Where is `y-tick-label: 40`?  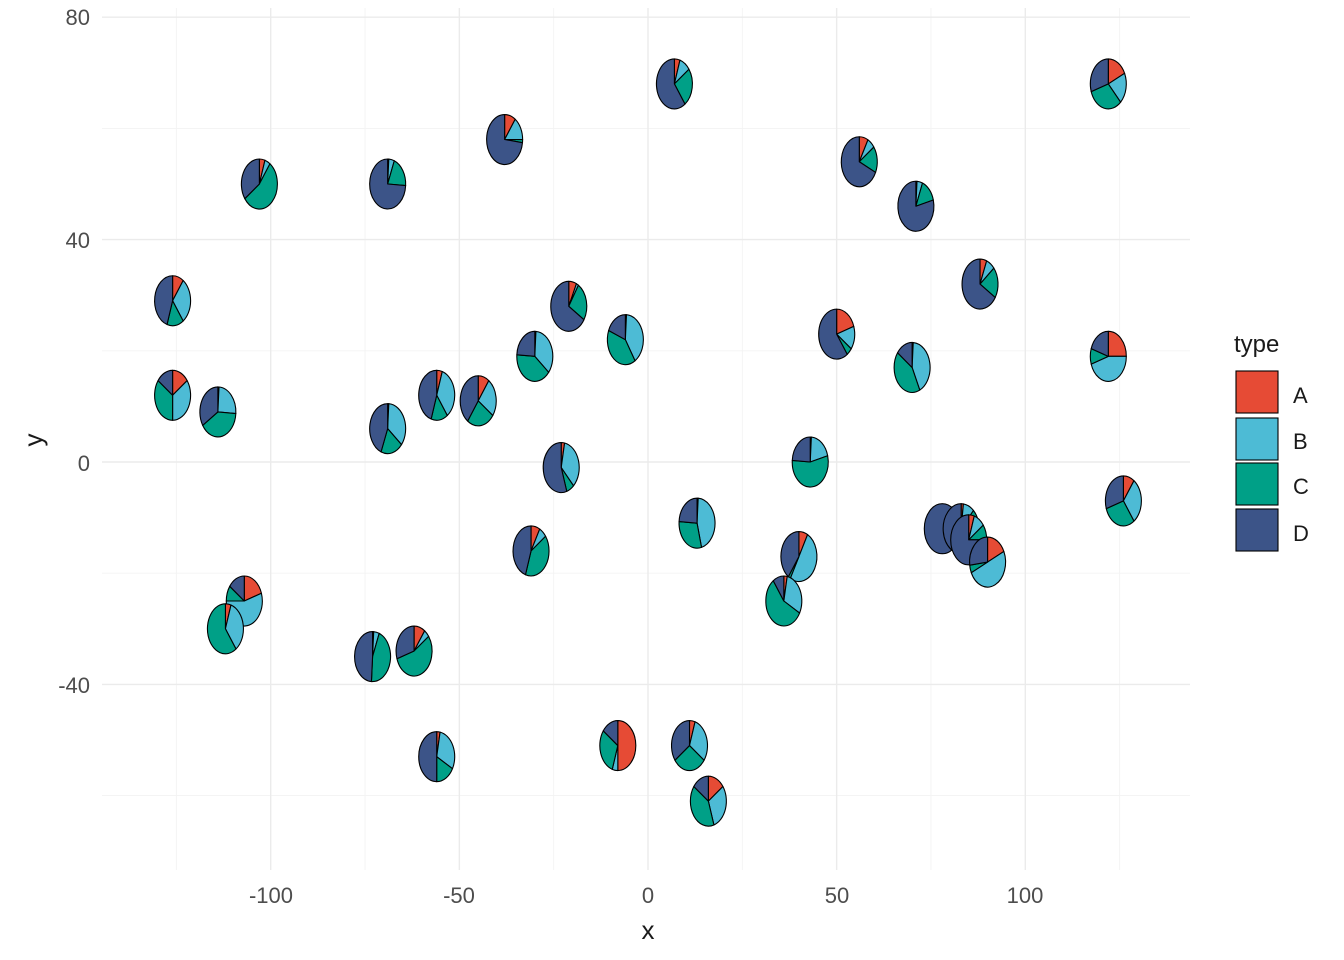 y-tick-label: 40 is located at coordinates (78, 240).